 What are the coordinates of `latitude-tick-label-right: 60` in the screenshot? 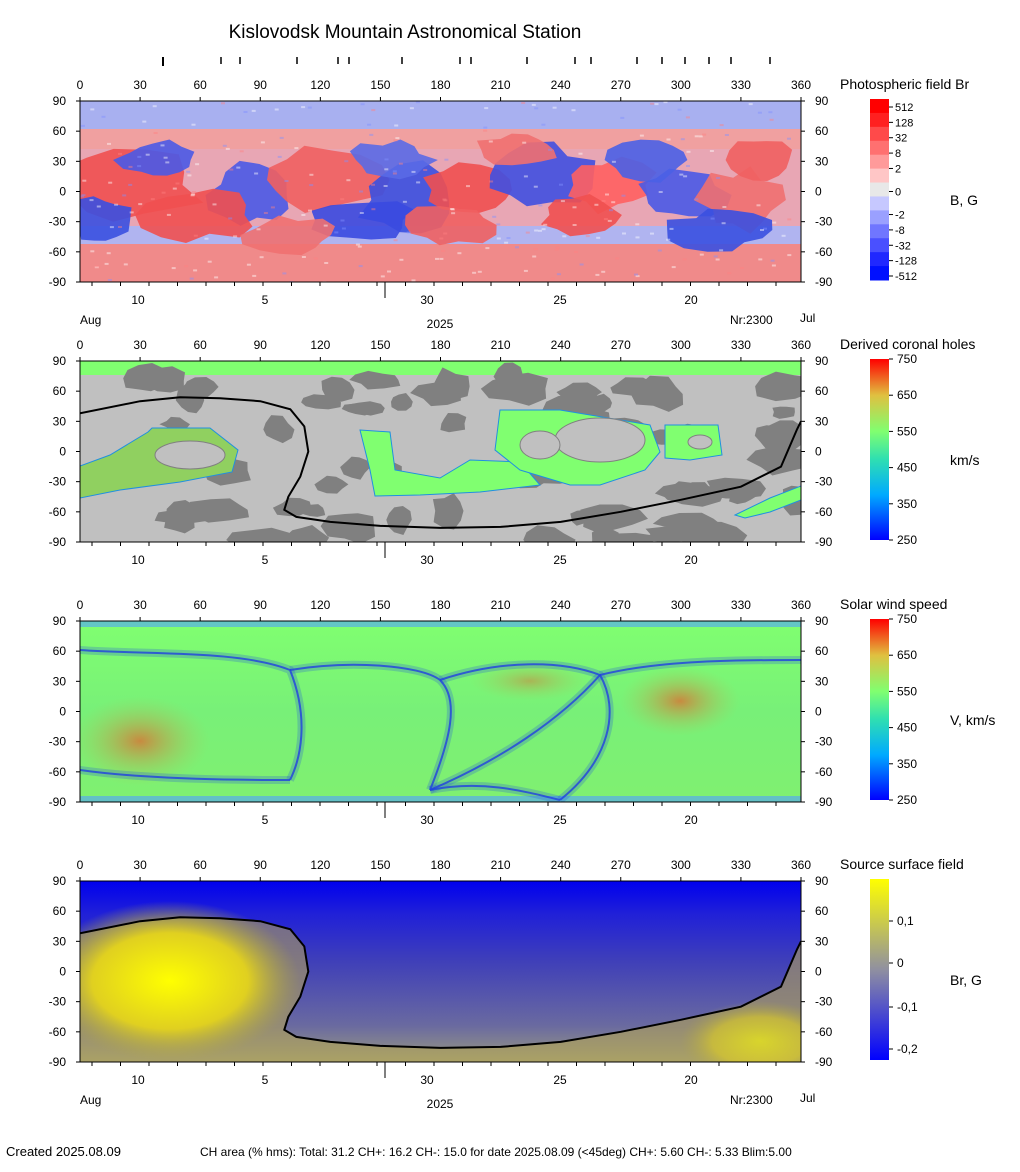 It's located at (822, 391).